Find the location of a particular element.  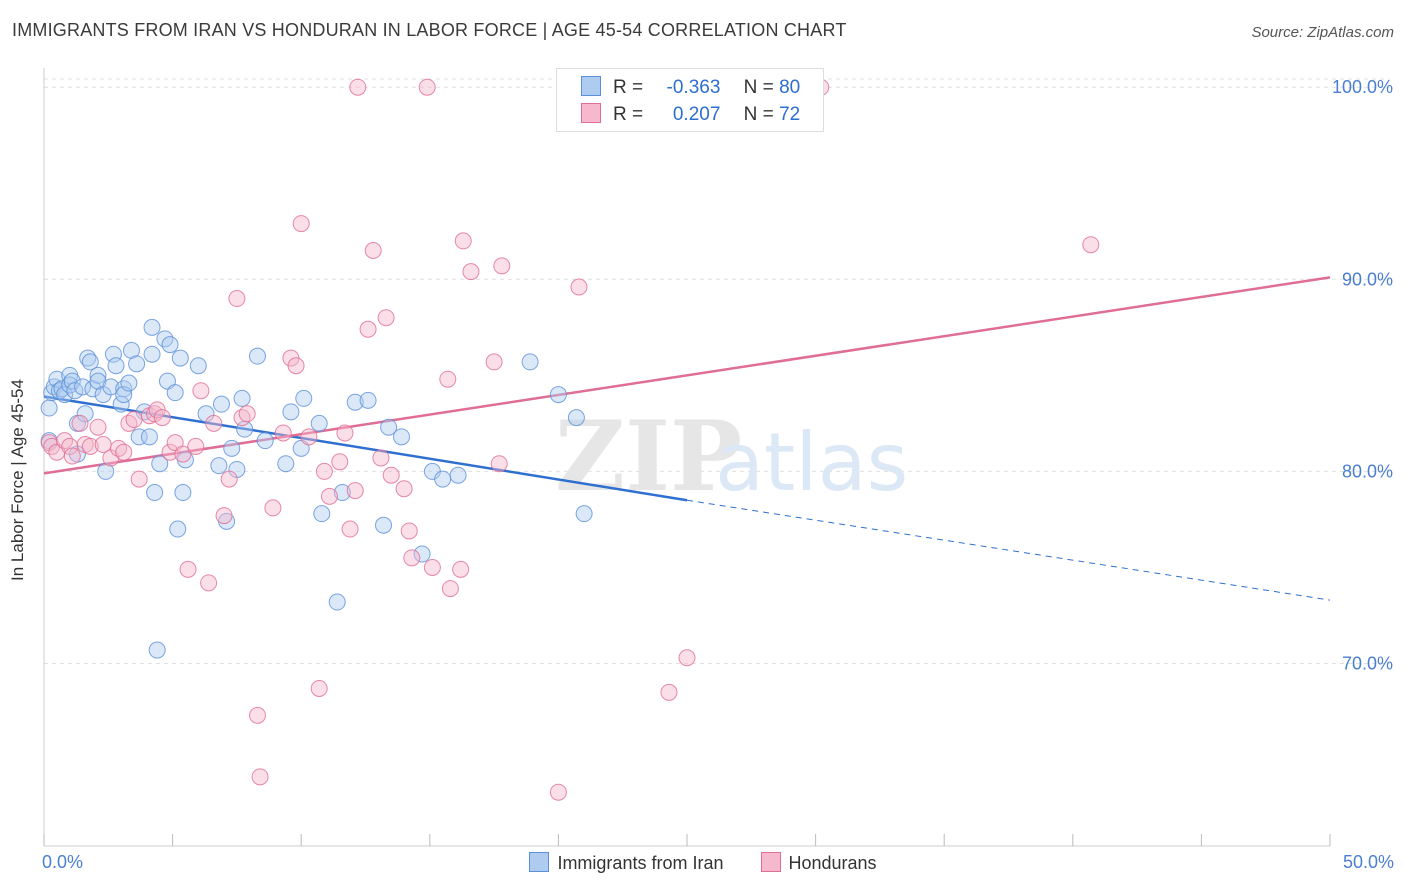

r-value: 0.207 is located at coordinates (696, 114).